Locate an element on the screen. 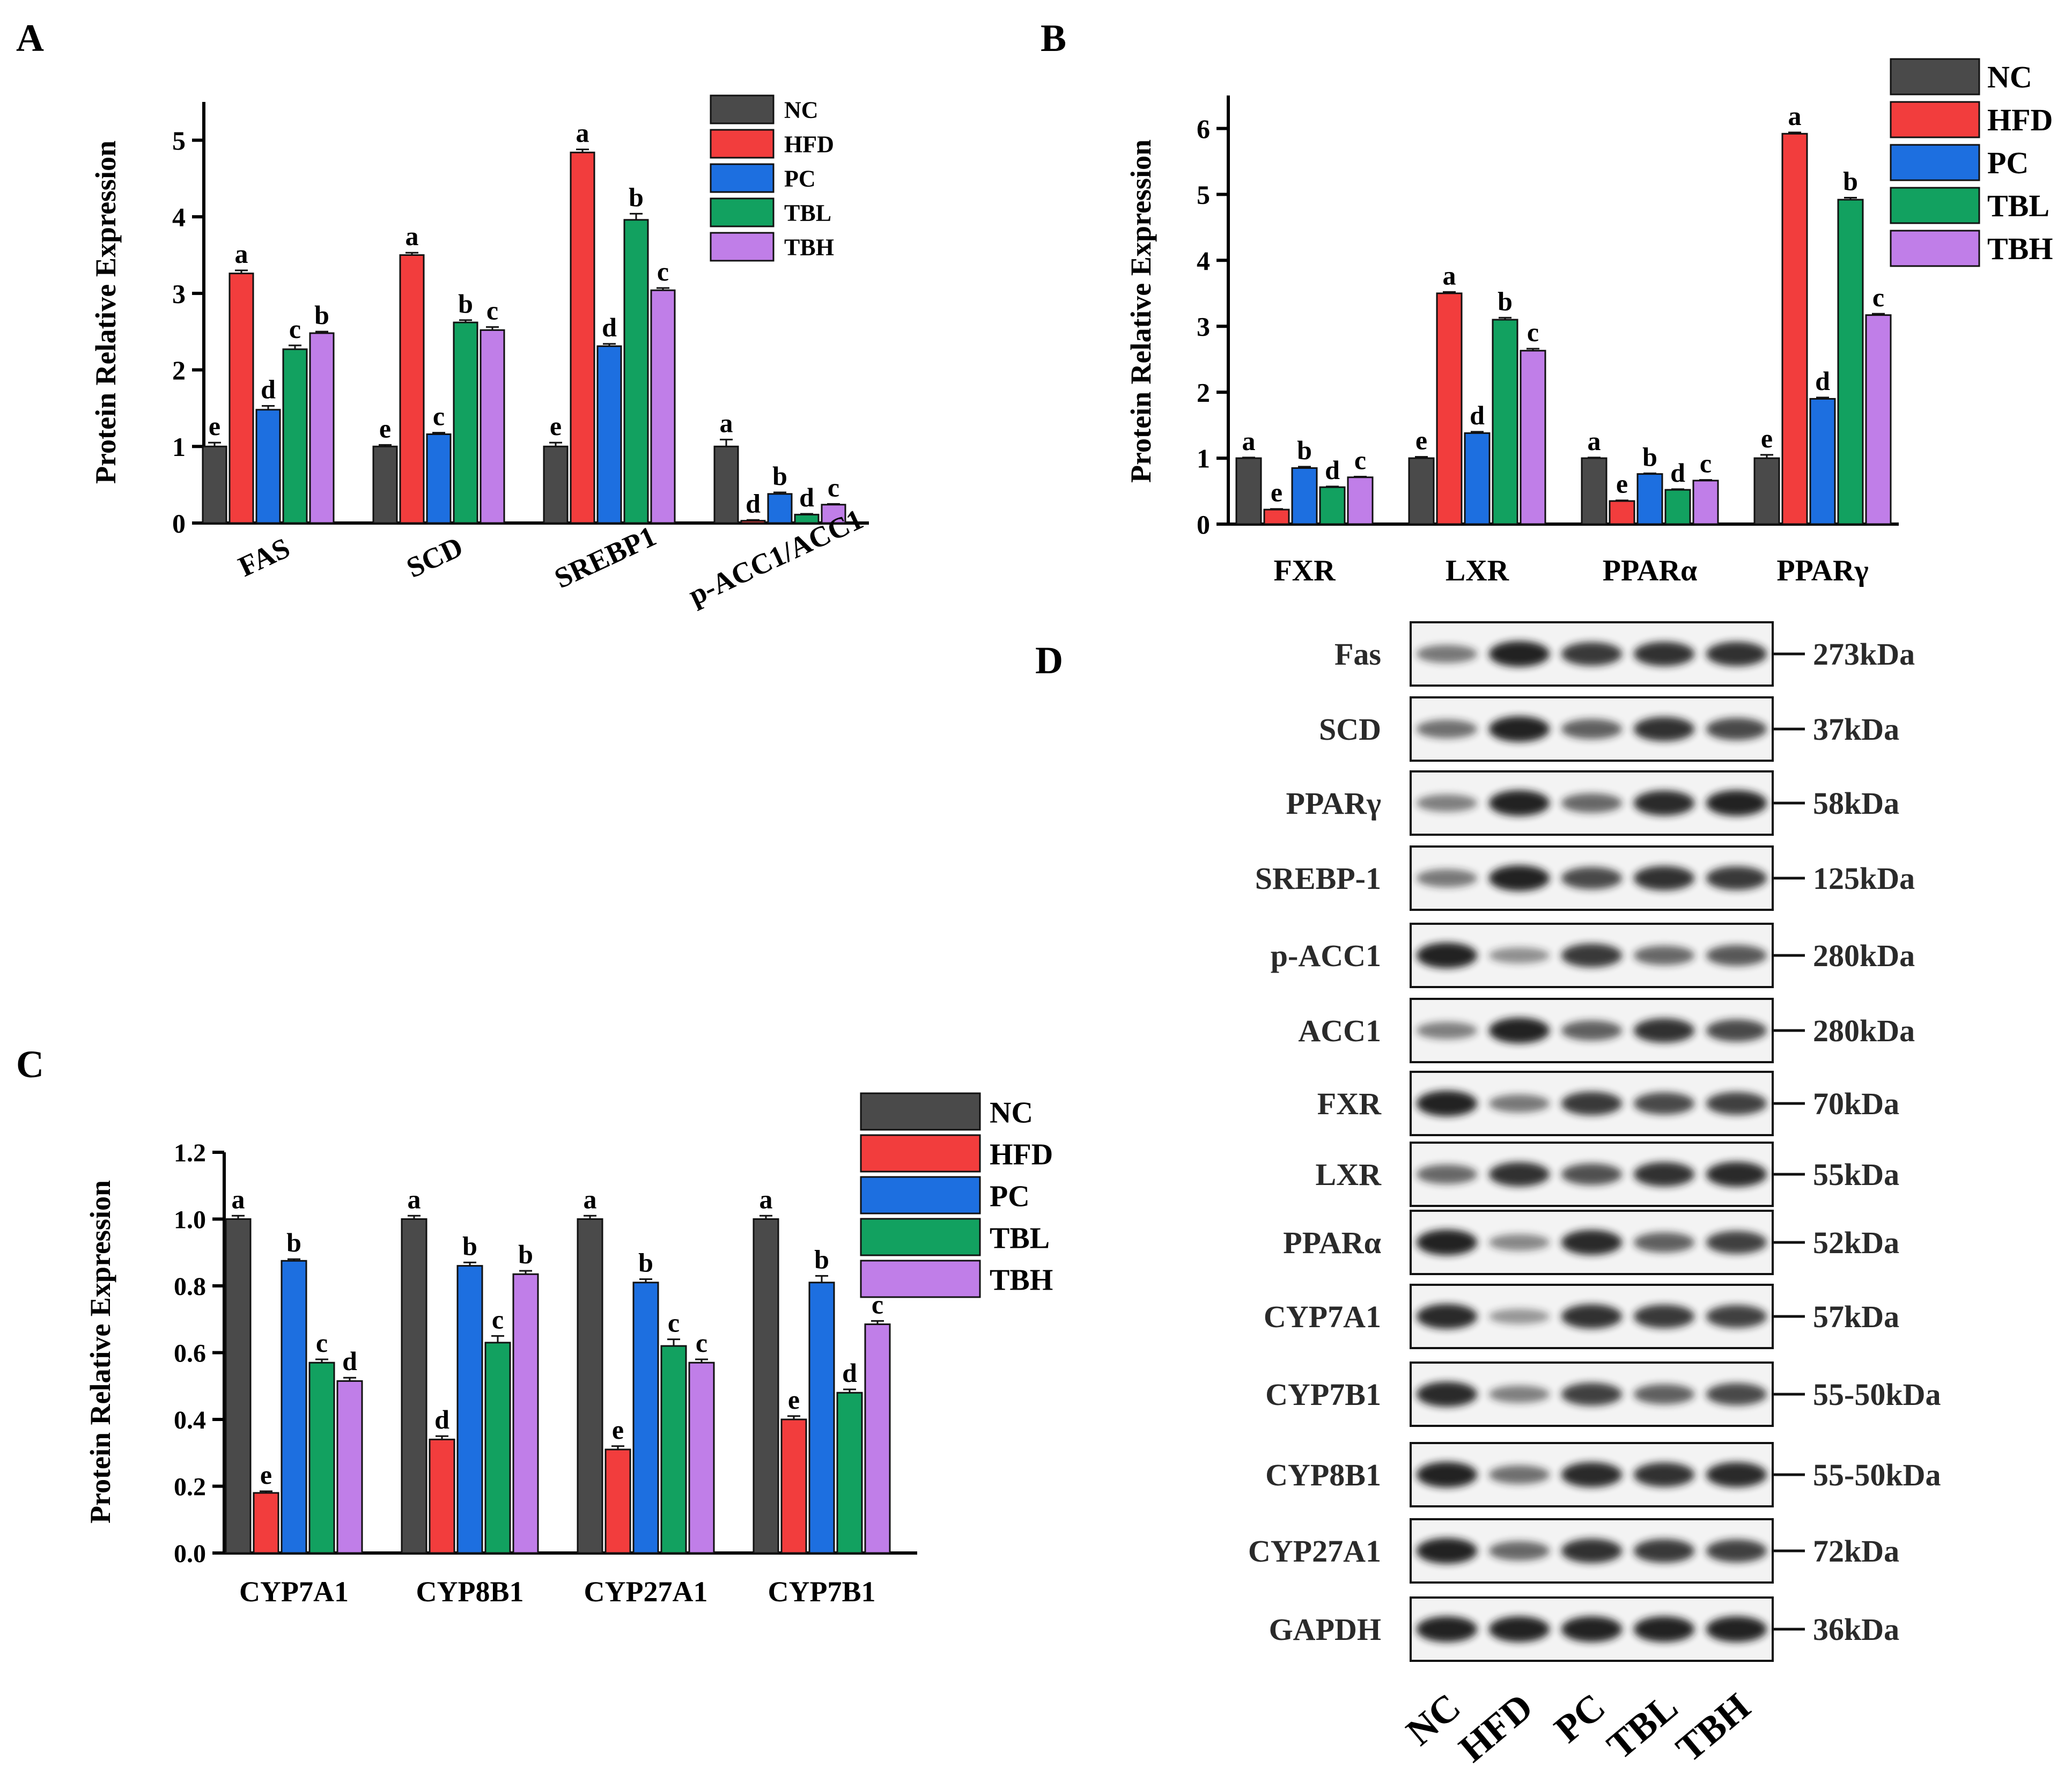 The width and height of the screenshot is (2072, 1781). blot-protein-label: SCD is located at coordinates (1350, 729).